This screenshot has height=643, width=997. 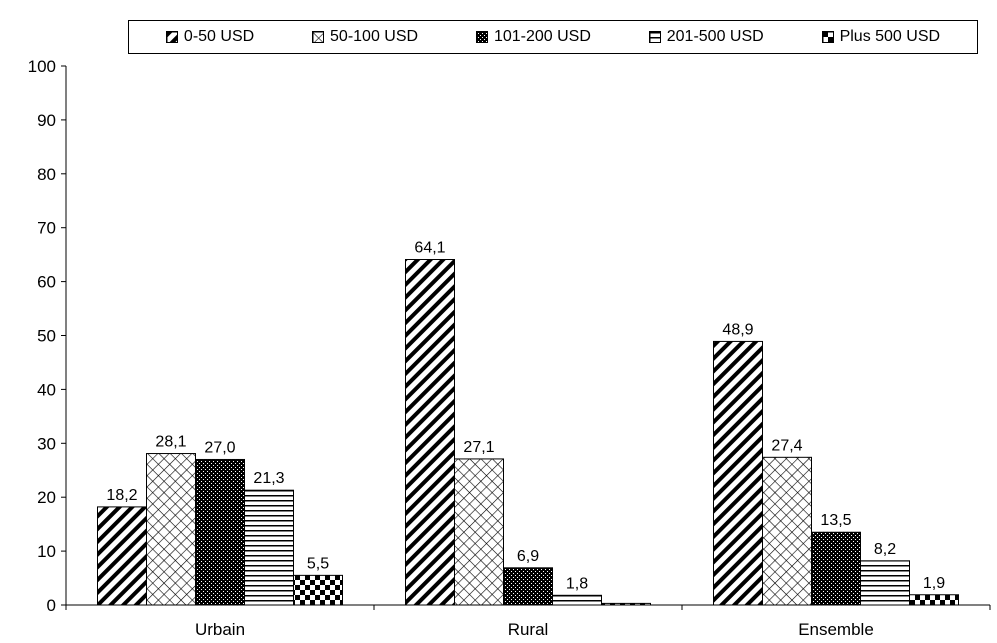 I want to click on y-tick-label: 50, so click(x=46, y=336).